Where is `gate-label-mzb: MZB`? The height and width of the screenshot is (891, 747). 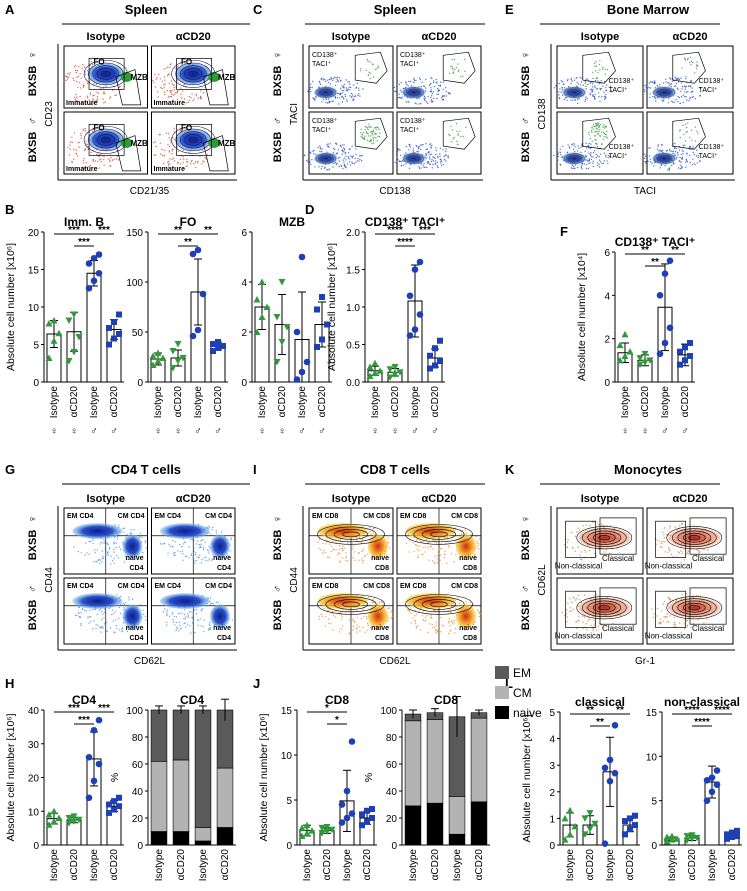 gate-label-mzb: MZB is located at coordinates (227, 143).